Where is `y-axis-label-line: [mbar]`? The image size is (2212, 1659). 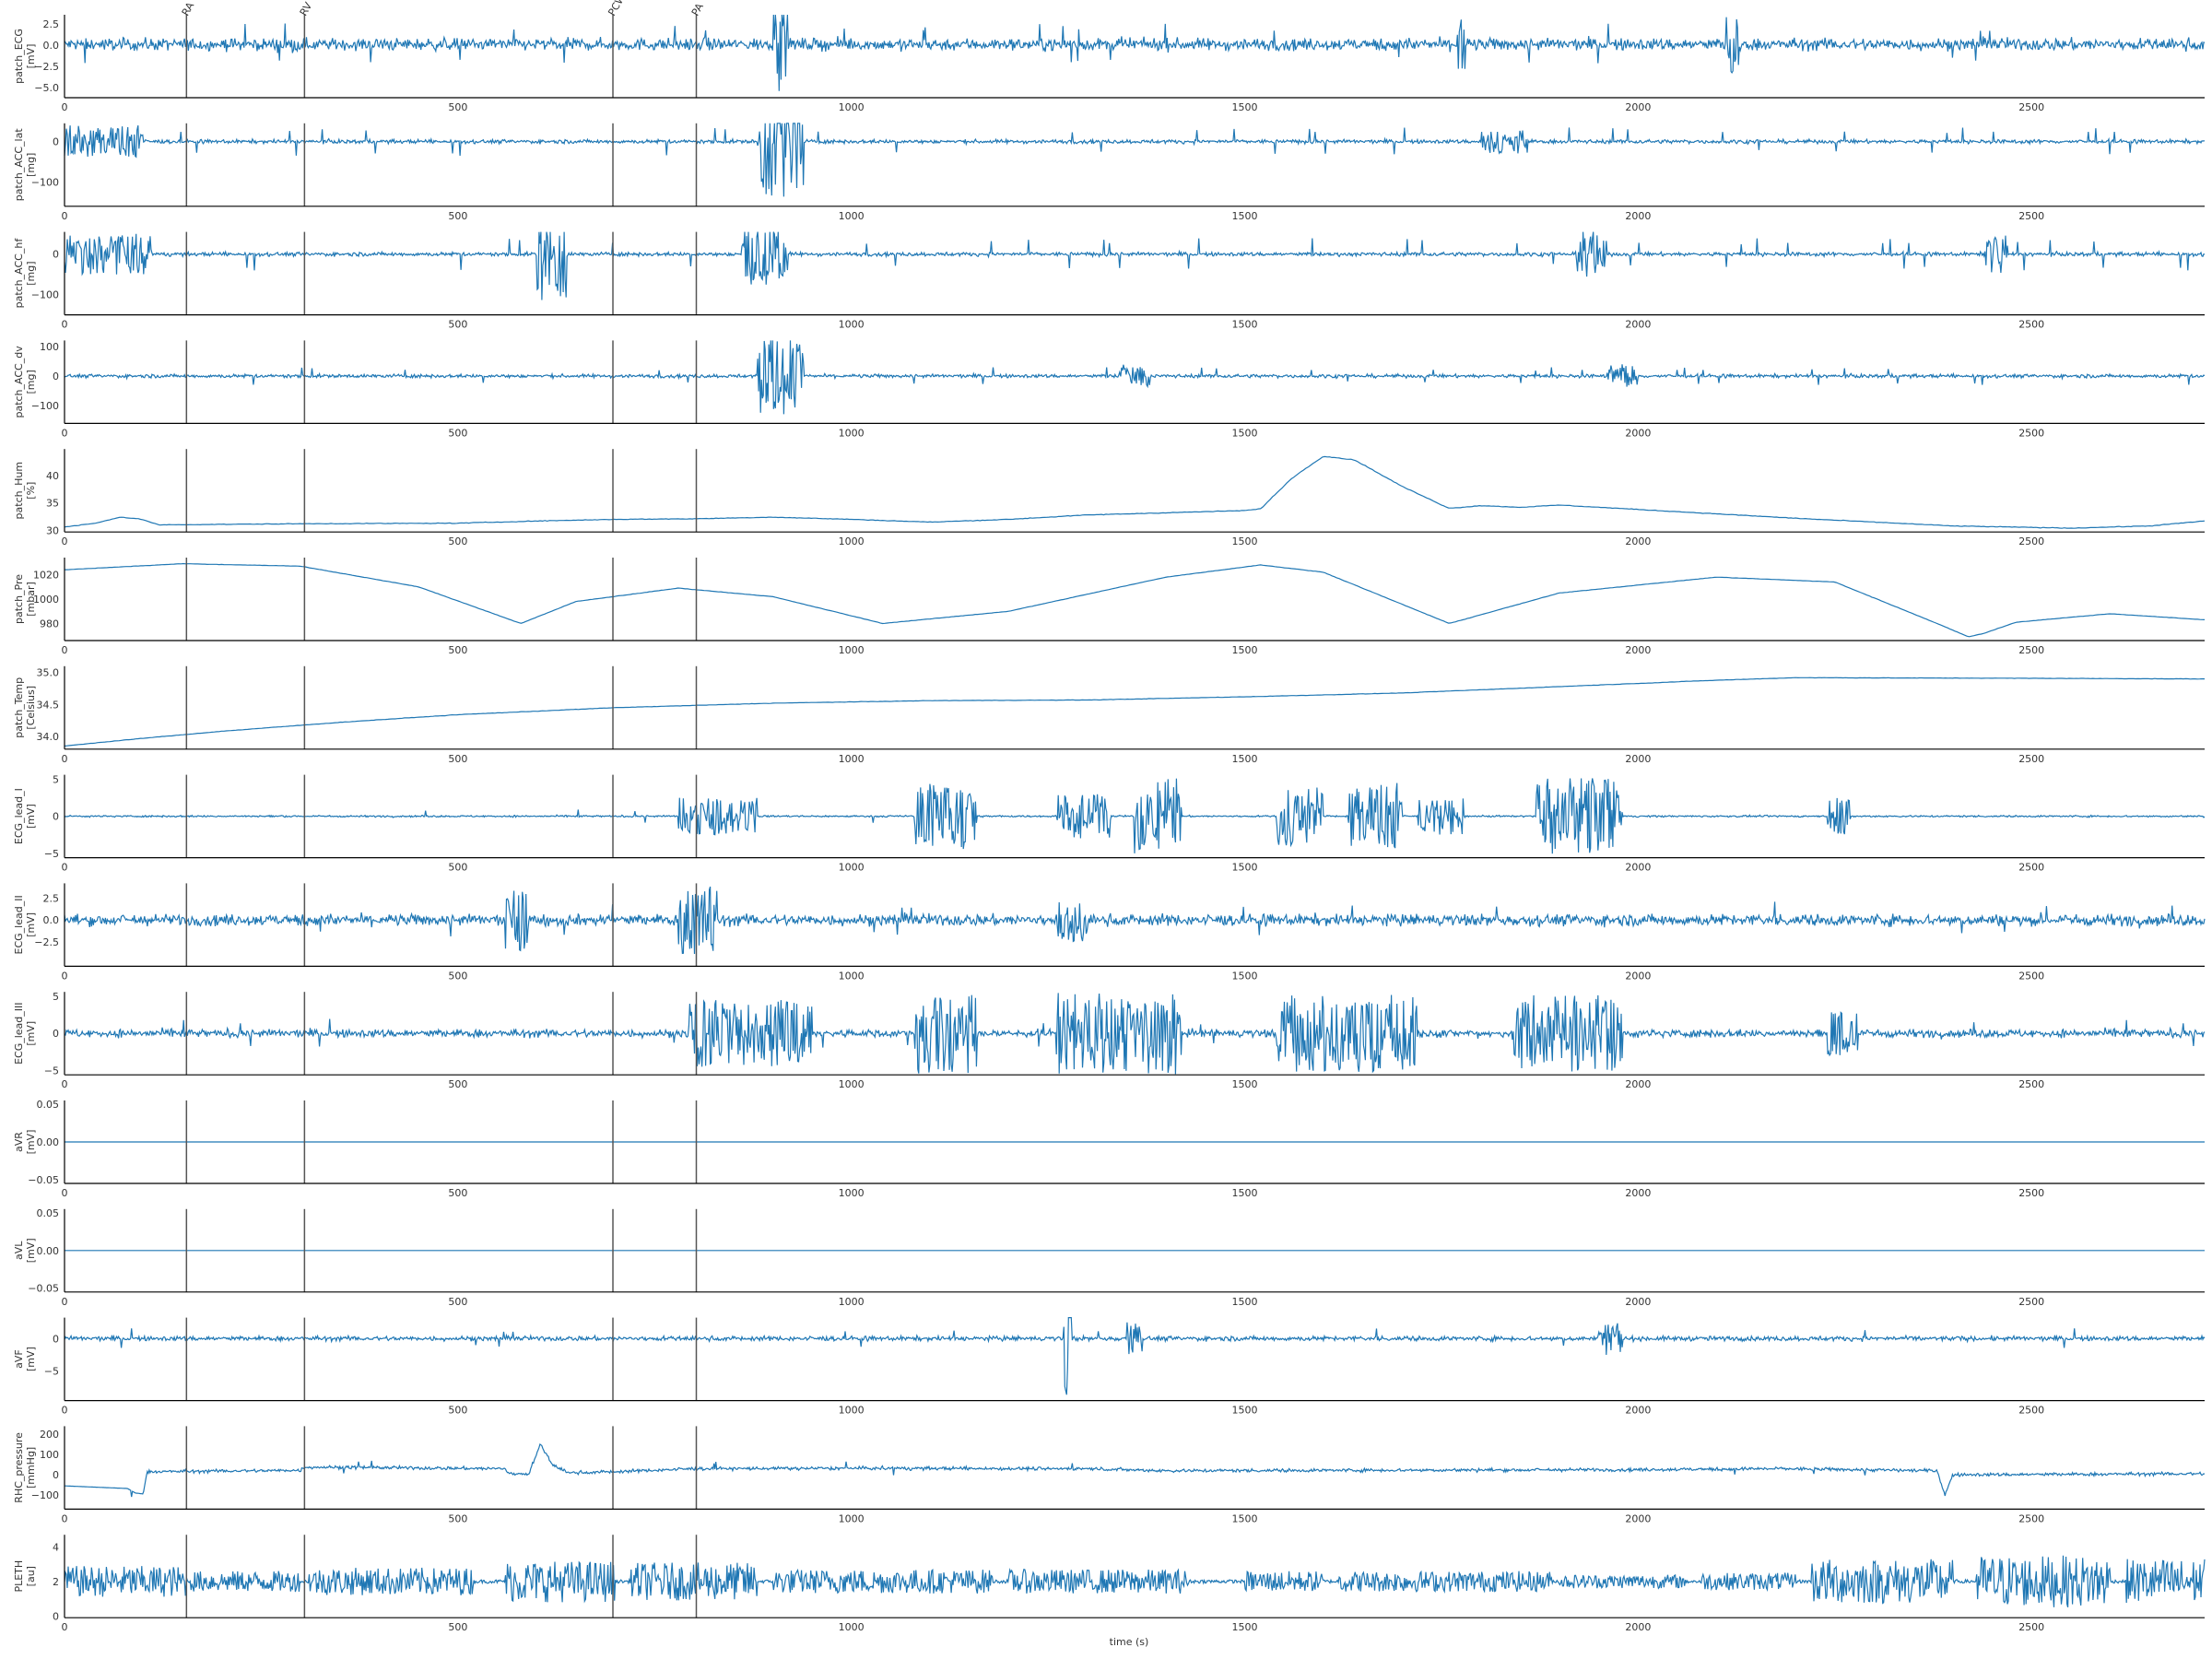
y-axis-label-line: [mbar] is located at coordinates (31, 599).